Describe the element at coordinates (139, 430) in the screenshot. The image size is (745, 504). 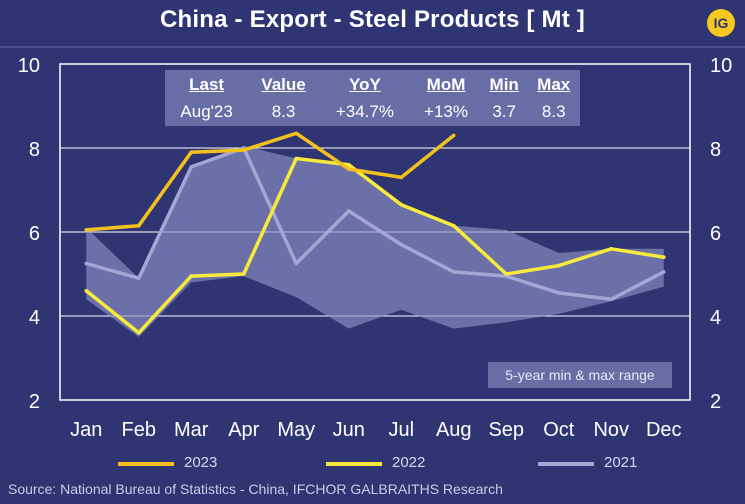
I see `x-tick-label: Feb` at that location.